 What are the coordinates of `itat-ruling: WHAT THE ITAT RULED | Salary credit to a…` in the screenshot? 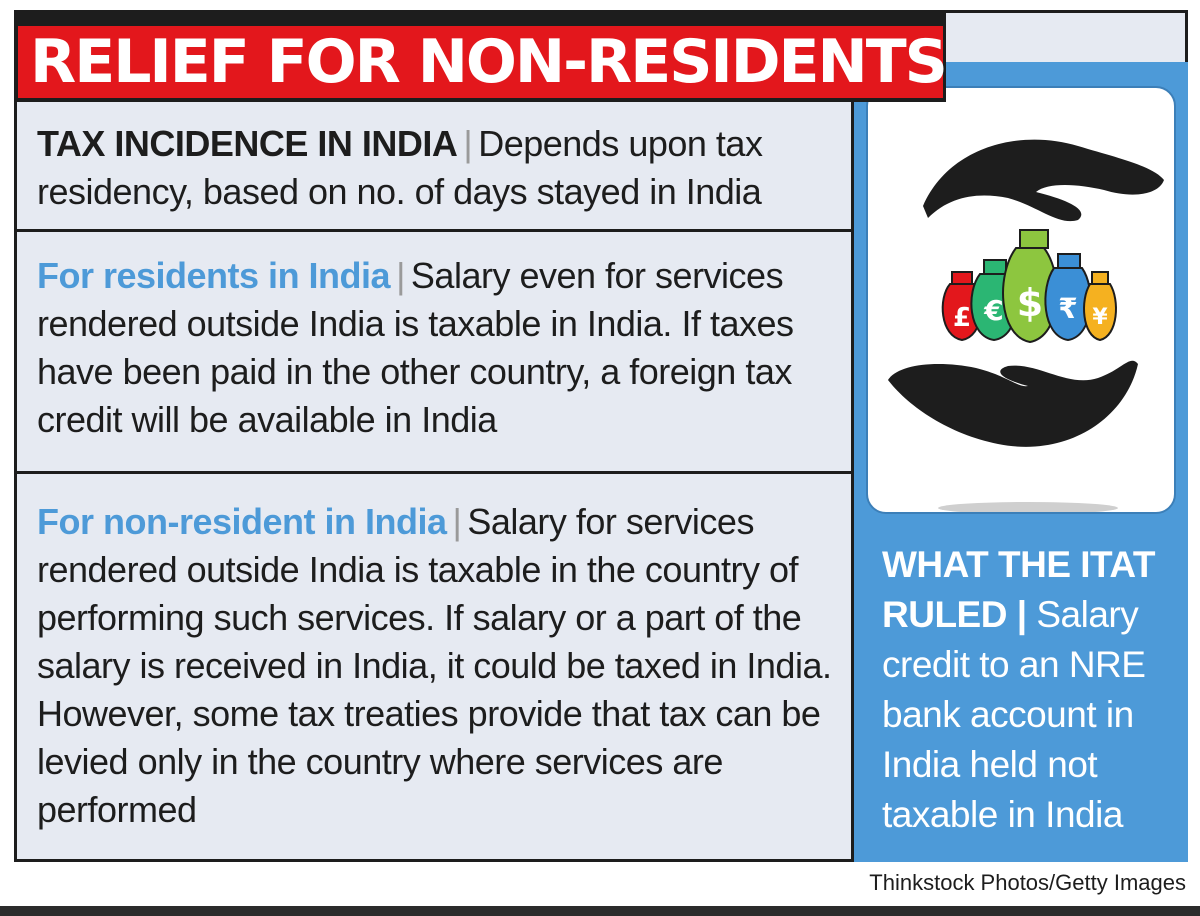 It's located at (1032, 690).